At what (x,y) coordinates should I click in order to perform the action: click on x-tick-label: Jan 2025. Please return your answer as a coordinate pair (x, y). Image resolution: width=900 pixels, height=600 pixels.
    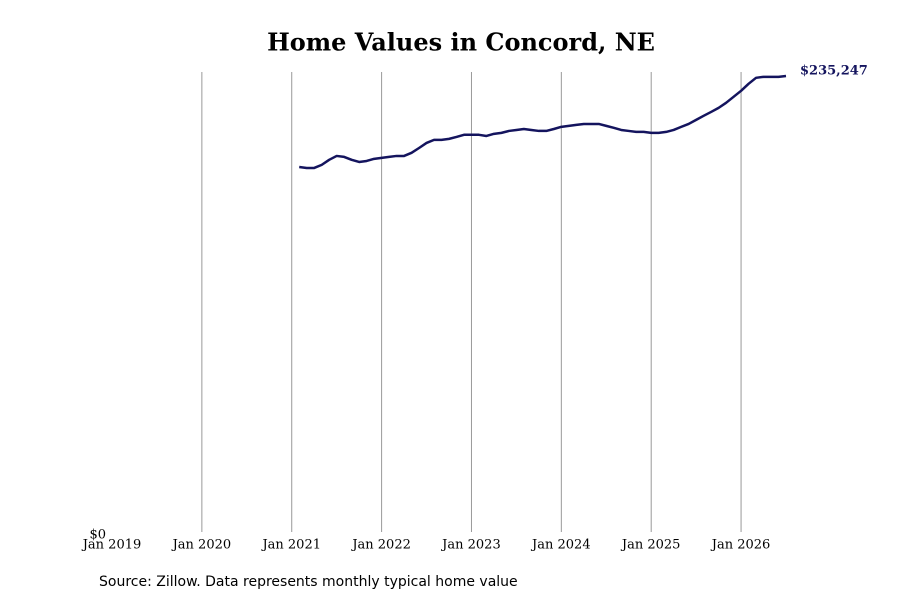
    Looking at the image, I should click on (650, 545).